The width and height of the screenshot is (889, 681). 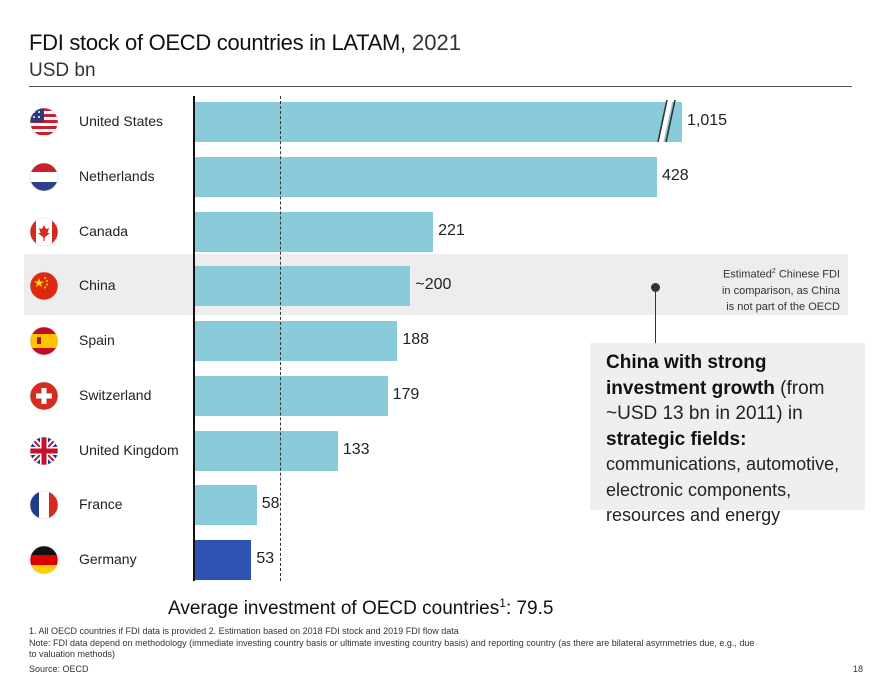 What do you see at coordinates (44, 232) in the screenshot?
I see `canada-flag-icon` at bounding box center [44, 232].